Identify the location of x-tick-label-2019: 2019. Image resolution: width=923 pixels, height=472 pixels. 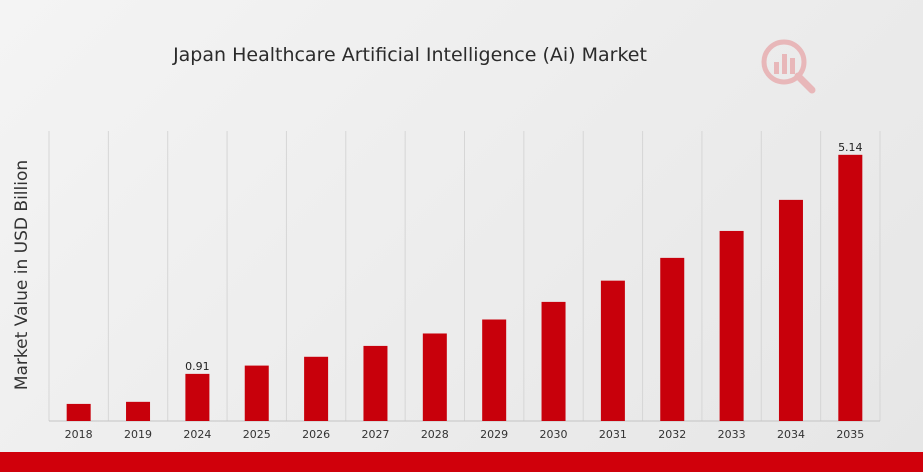
(138, 434).